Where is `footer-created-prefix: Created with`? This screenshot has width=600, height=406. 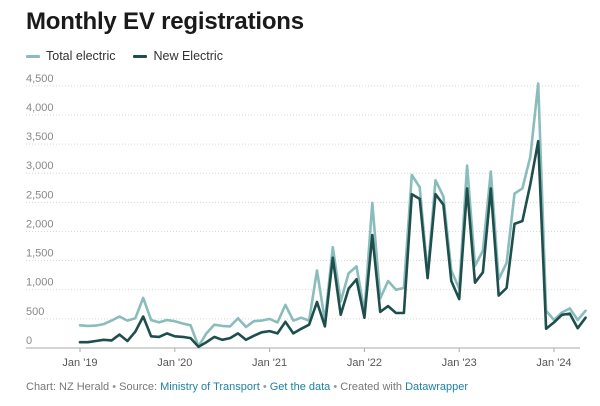 footer-created-prefix: Created with is located at coordinates (371, 387).